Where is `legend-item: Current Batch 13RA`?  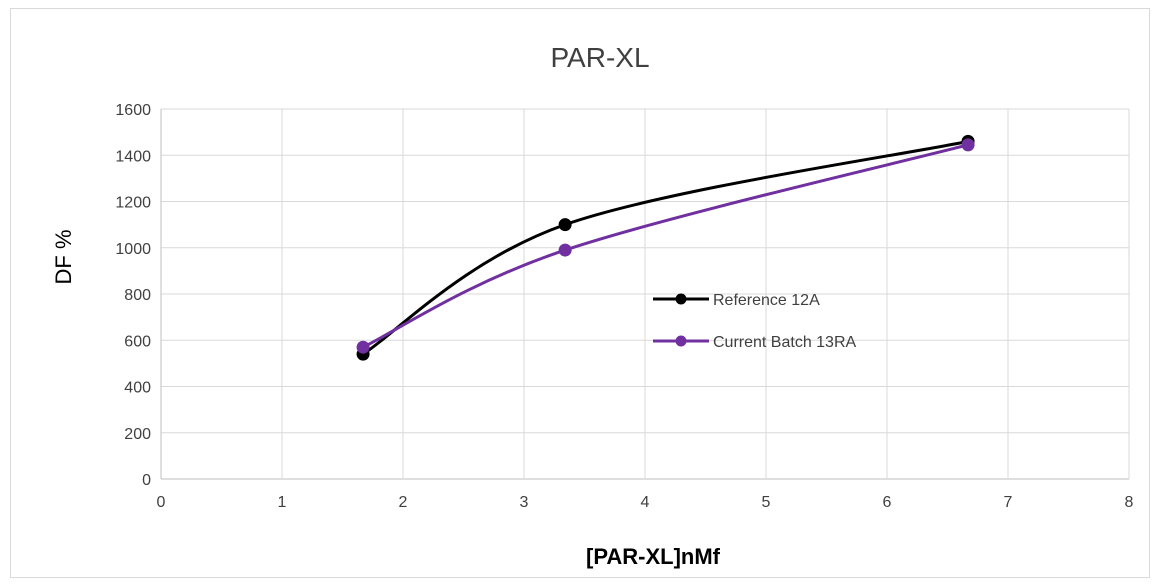 legend-item: Current Batch 13RA is located at coordinates (755, 342).